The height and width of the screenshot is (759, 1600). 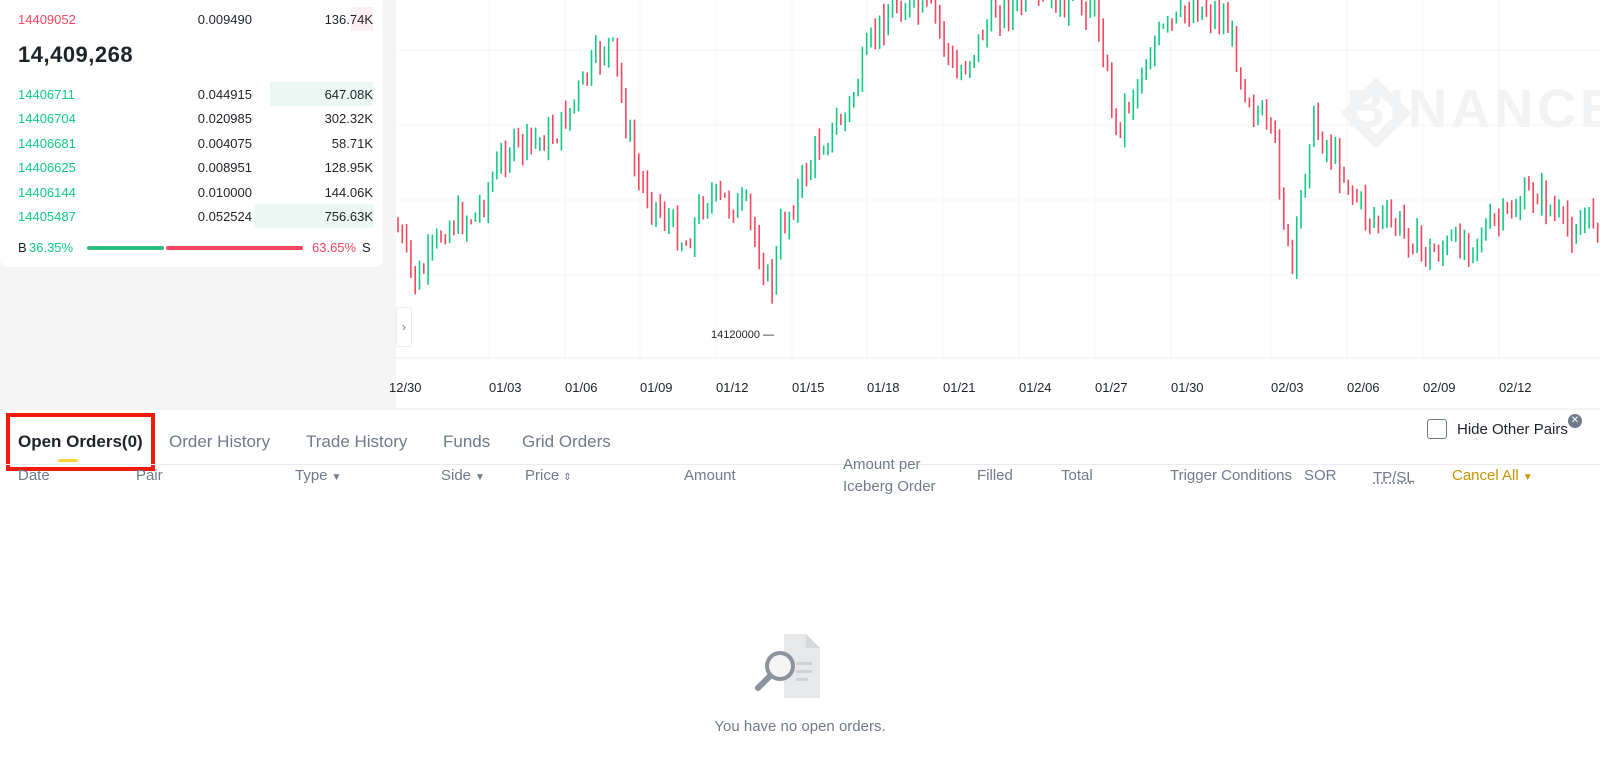 What do you see at coordinates (566, 441) in the screenshot?
I see `tab-grid-orders: Grid Orders` at bounding box center [566, 441].